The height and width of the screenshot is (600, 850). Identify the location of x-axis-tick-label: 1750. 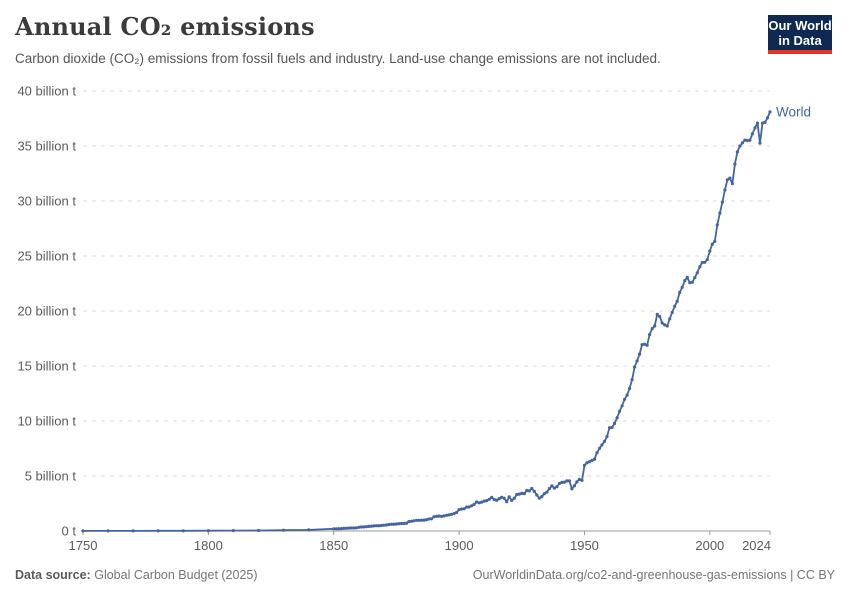
(83, 545).